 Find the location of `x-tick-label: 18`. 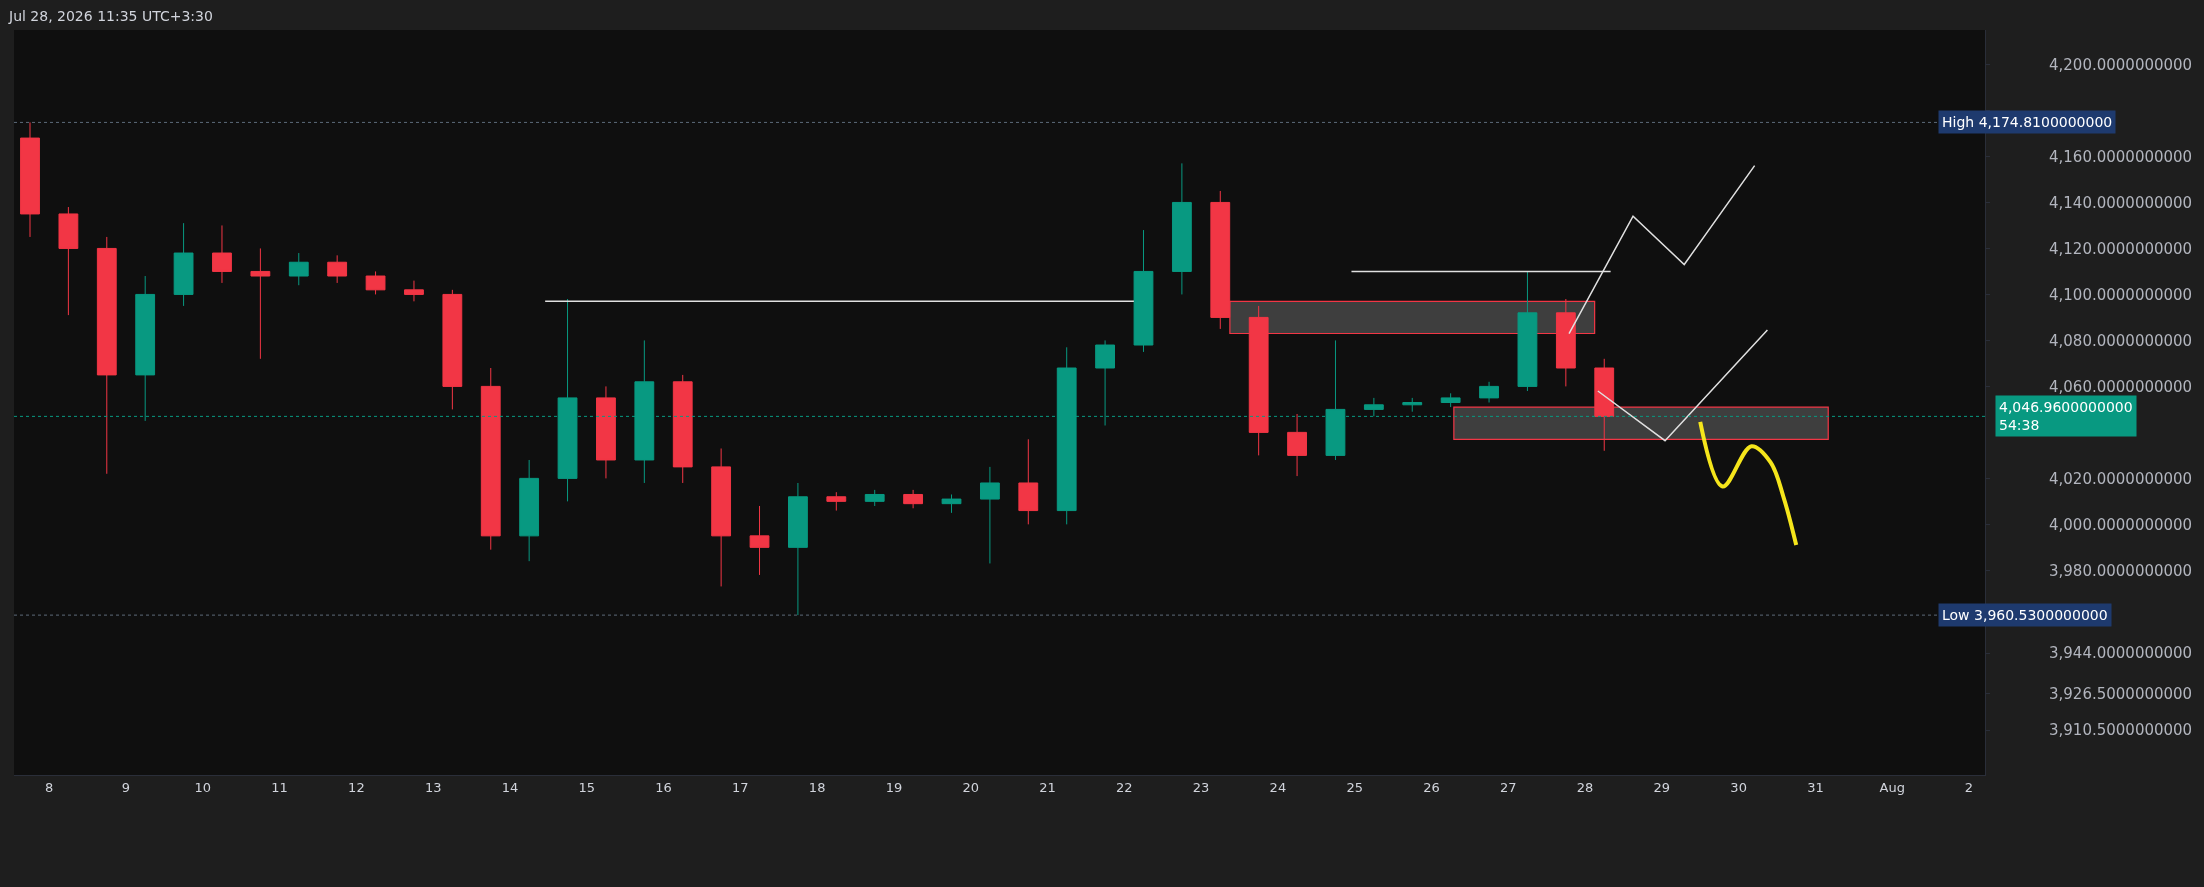

x-tick-label: 18 is located at coordinates (817, 787).